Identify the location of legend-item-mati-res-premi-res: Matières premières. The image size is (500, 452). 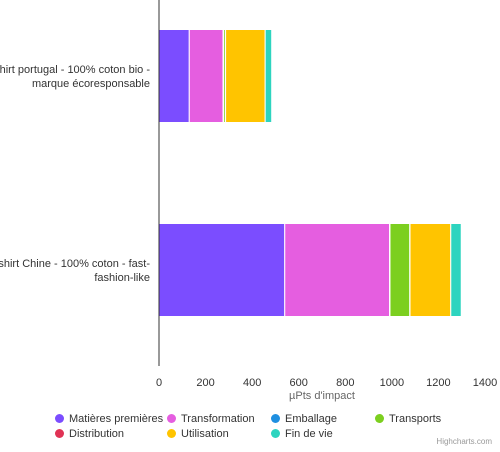
(111, 418).